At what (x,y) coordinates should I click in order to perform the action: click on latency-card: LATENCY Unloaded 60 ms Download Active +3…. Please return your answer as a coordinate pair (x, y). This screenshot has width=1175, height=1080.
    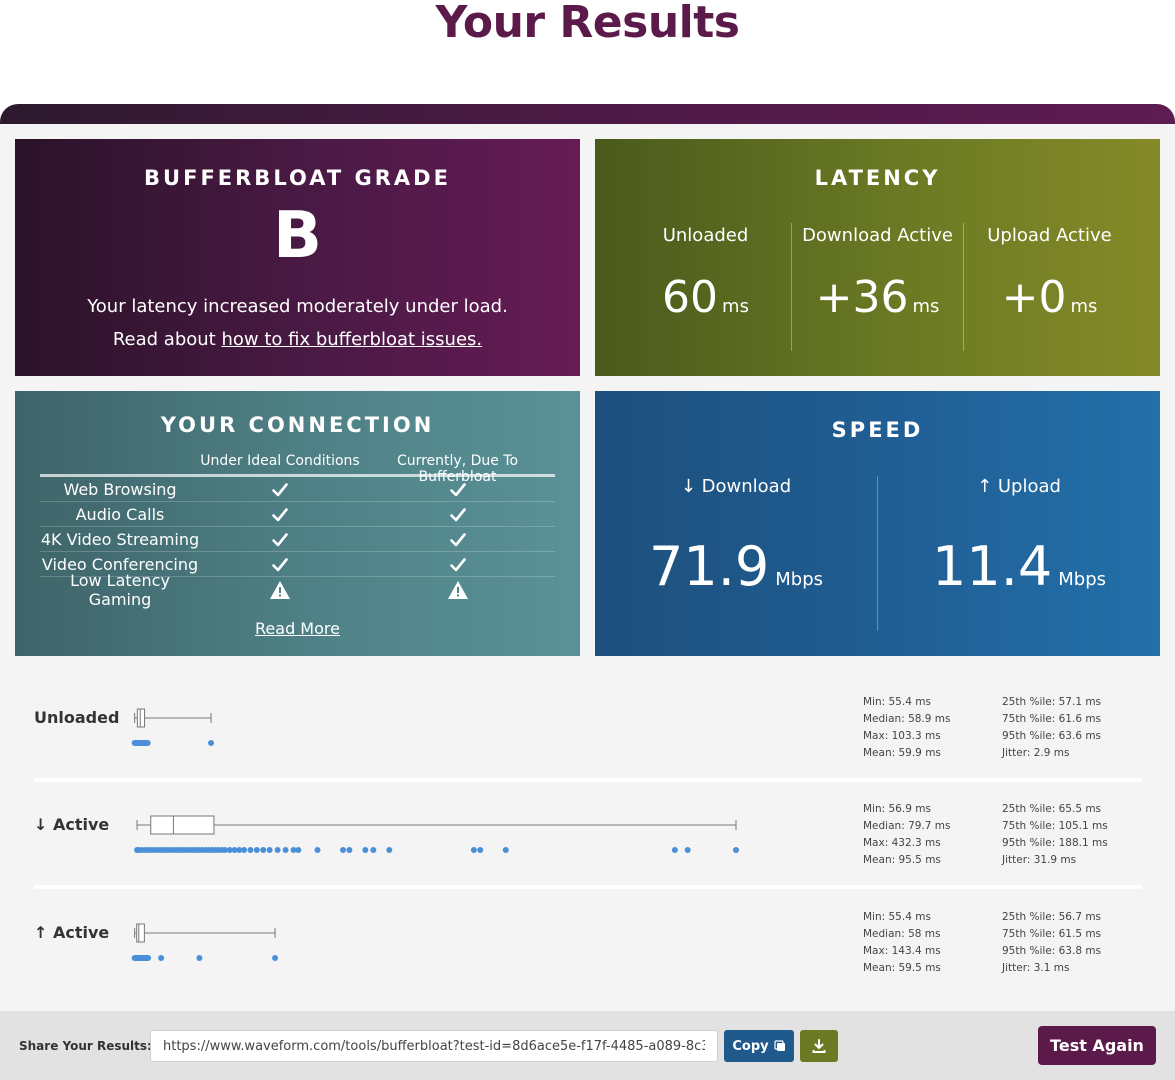
    Looking at the image, I should click on (877, 257).